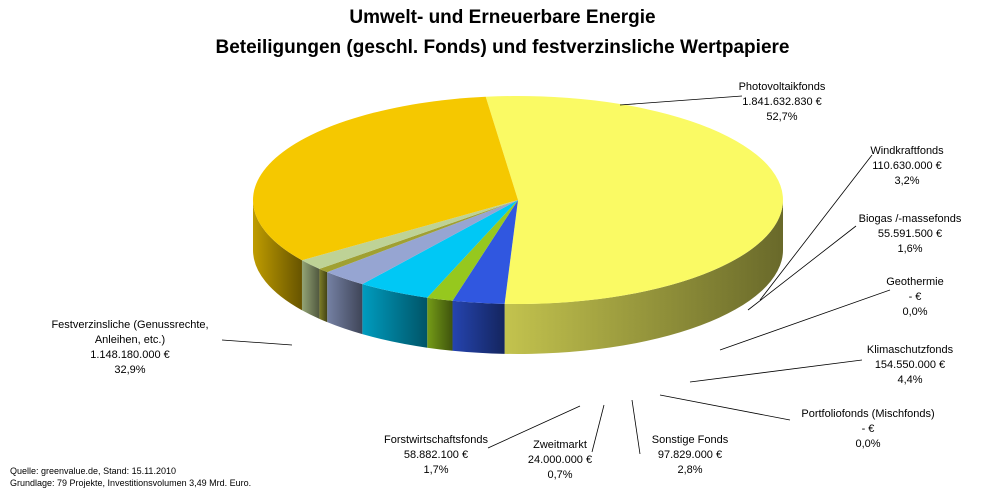  Describe the element at coordinates (782, 87) in the screenshot. I see `label-name: Photovoltaikfonds` at that location.